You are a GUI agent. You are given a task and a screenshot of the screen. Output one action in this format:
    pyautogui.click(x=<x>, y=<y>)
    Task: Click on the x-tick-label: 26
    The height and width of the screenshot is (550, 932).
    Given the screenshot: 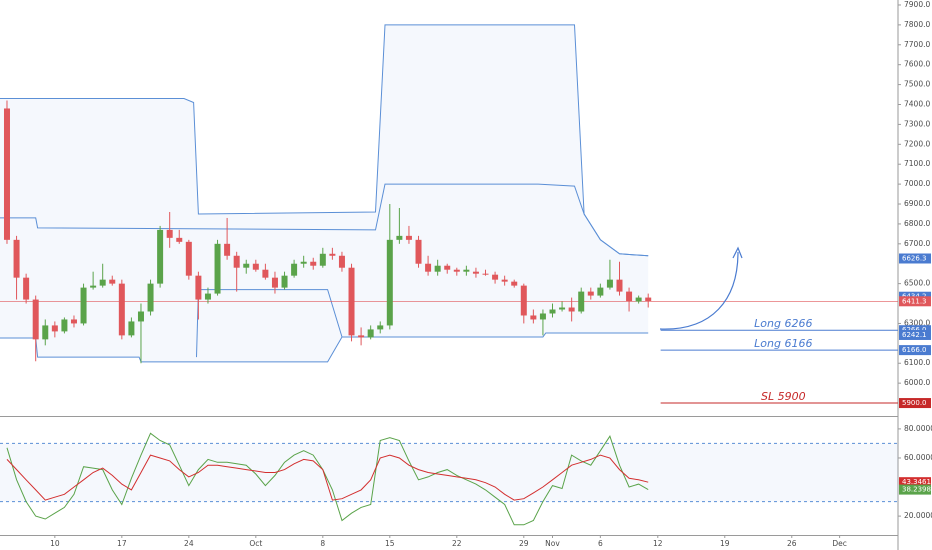 What is the action you would take?
    pyautogui.click(x=792, y=543)
    